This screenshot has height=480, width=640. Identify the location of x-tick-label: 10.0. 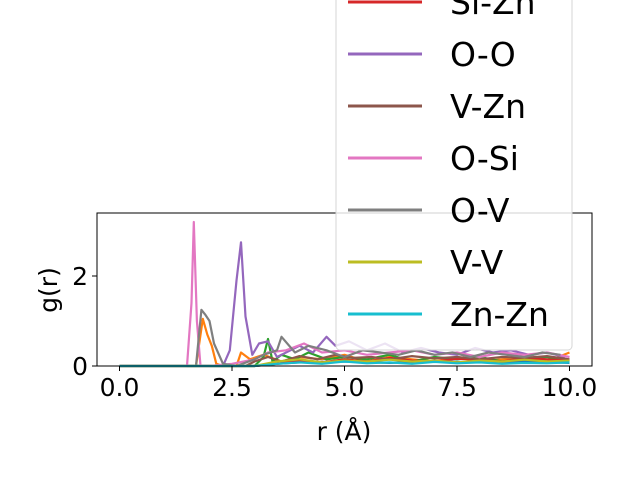
(570, 387).